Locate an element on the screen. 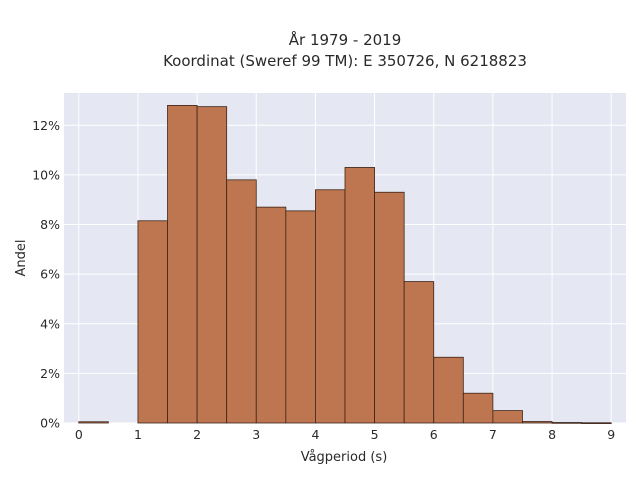 The width and height of the screenshot is (640, 480). chart-title-line-1: År 1979 - 2019 is located at coordinates (345, 39).